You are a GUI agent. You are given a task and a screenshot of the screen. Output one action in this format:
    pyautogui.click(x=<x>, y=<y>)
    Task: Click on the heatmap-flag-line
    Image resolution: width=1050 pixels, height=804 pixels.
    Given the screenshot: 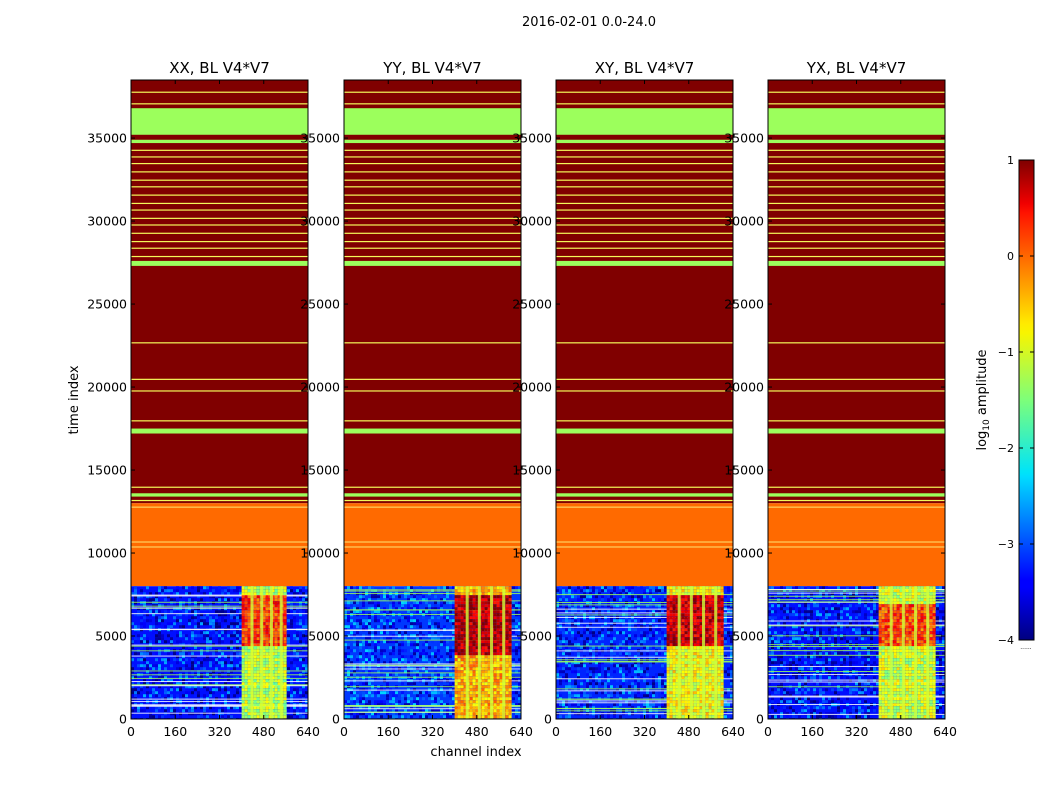 What is the action you would take?
    pyautogui.click(x=219, y=487)
    